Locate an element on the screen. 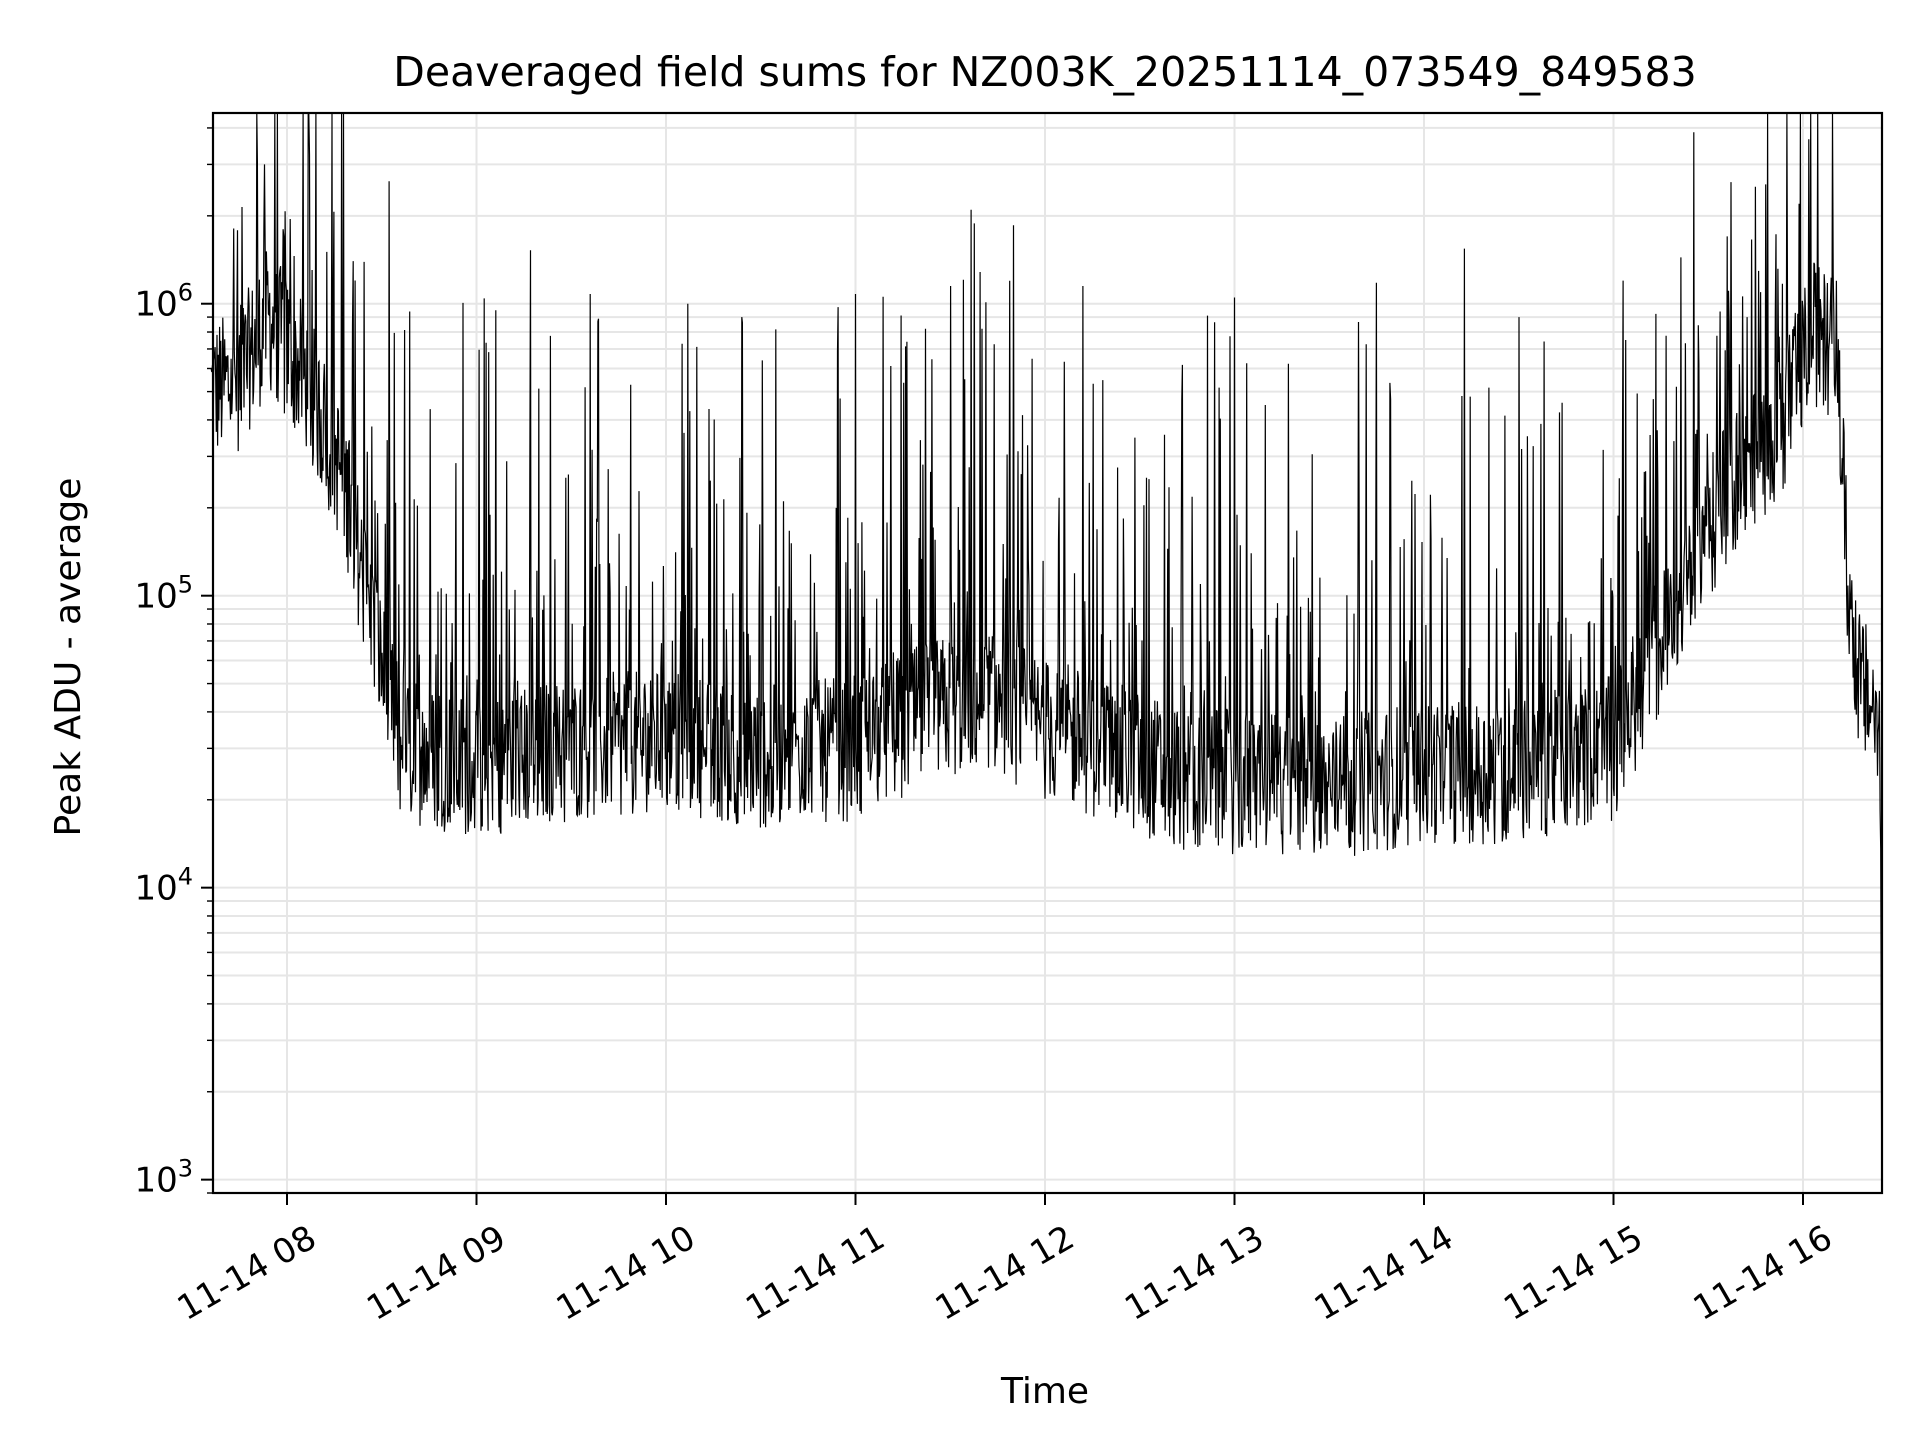 This screenshot has width=1920, height=1440. y-axis-ticks: 10³ 10⁴ 10⁵ 10⁶ is located at coordinates (173, 664).